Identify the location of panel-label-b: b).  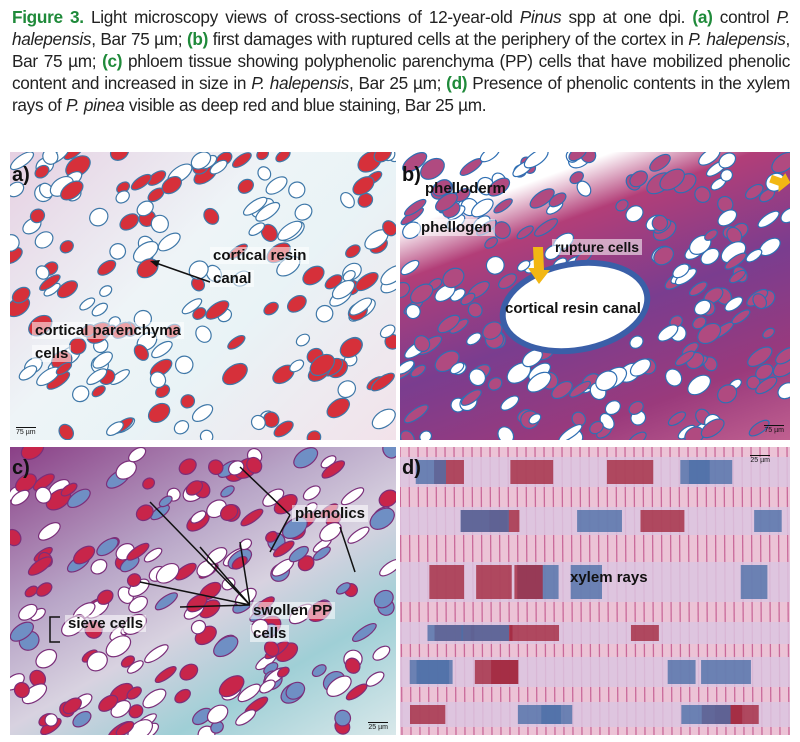
(411, 175).